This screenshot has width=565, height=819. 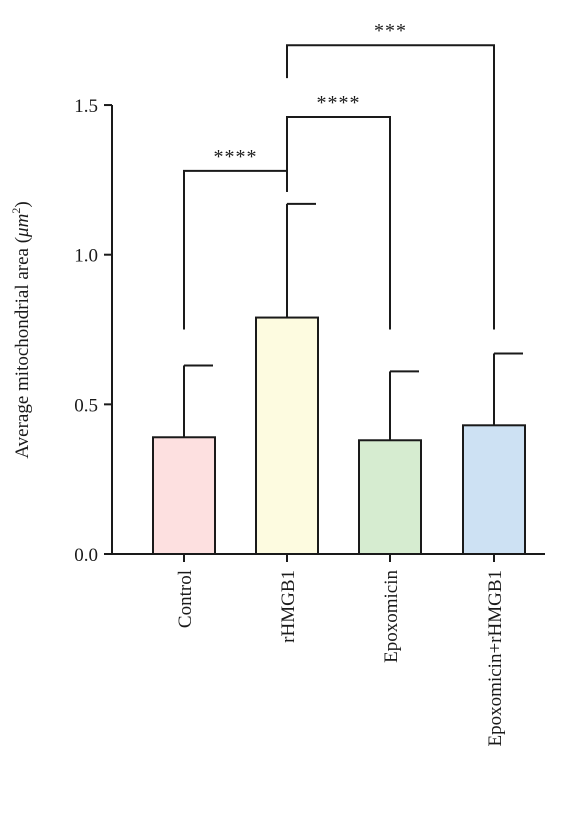 What do you see at coordinates (93, 331) in the screenshot?
I see `y-axis: 0.0 0.5 1.0 1.5` at bounding box center [93, 331].